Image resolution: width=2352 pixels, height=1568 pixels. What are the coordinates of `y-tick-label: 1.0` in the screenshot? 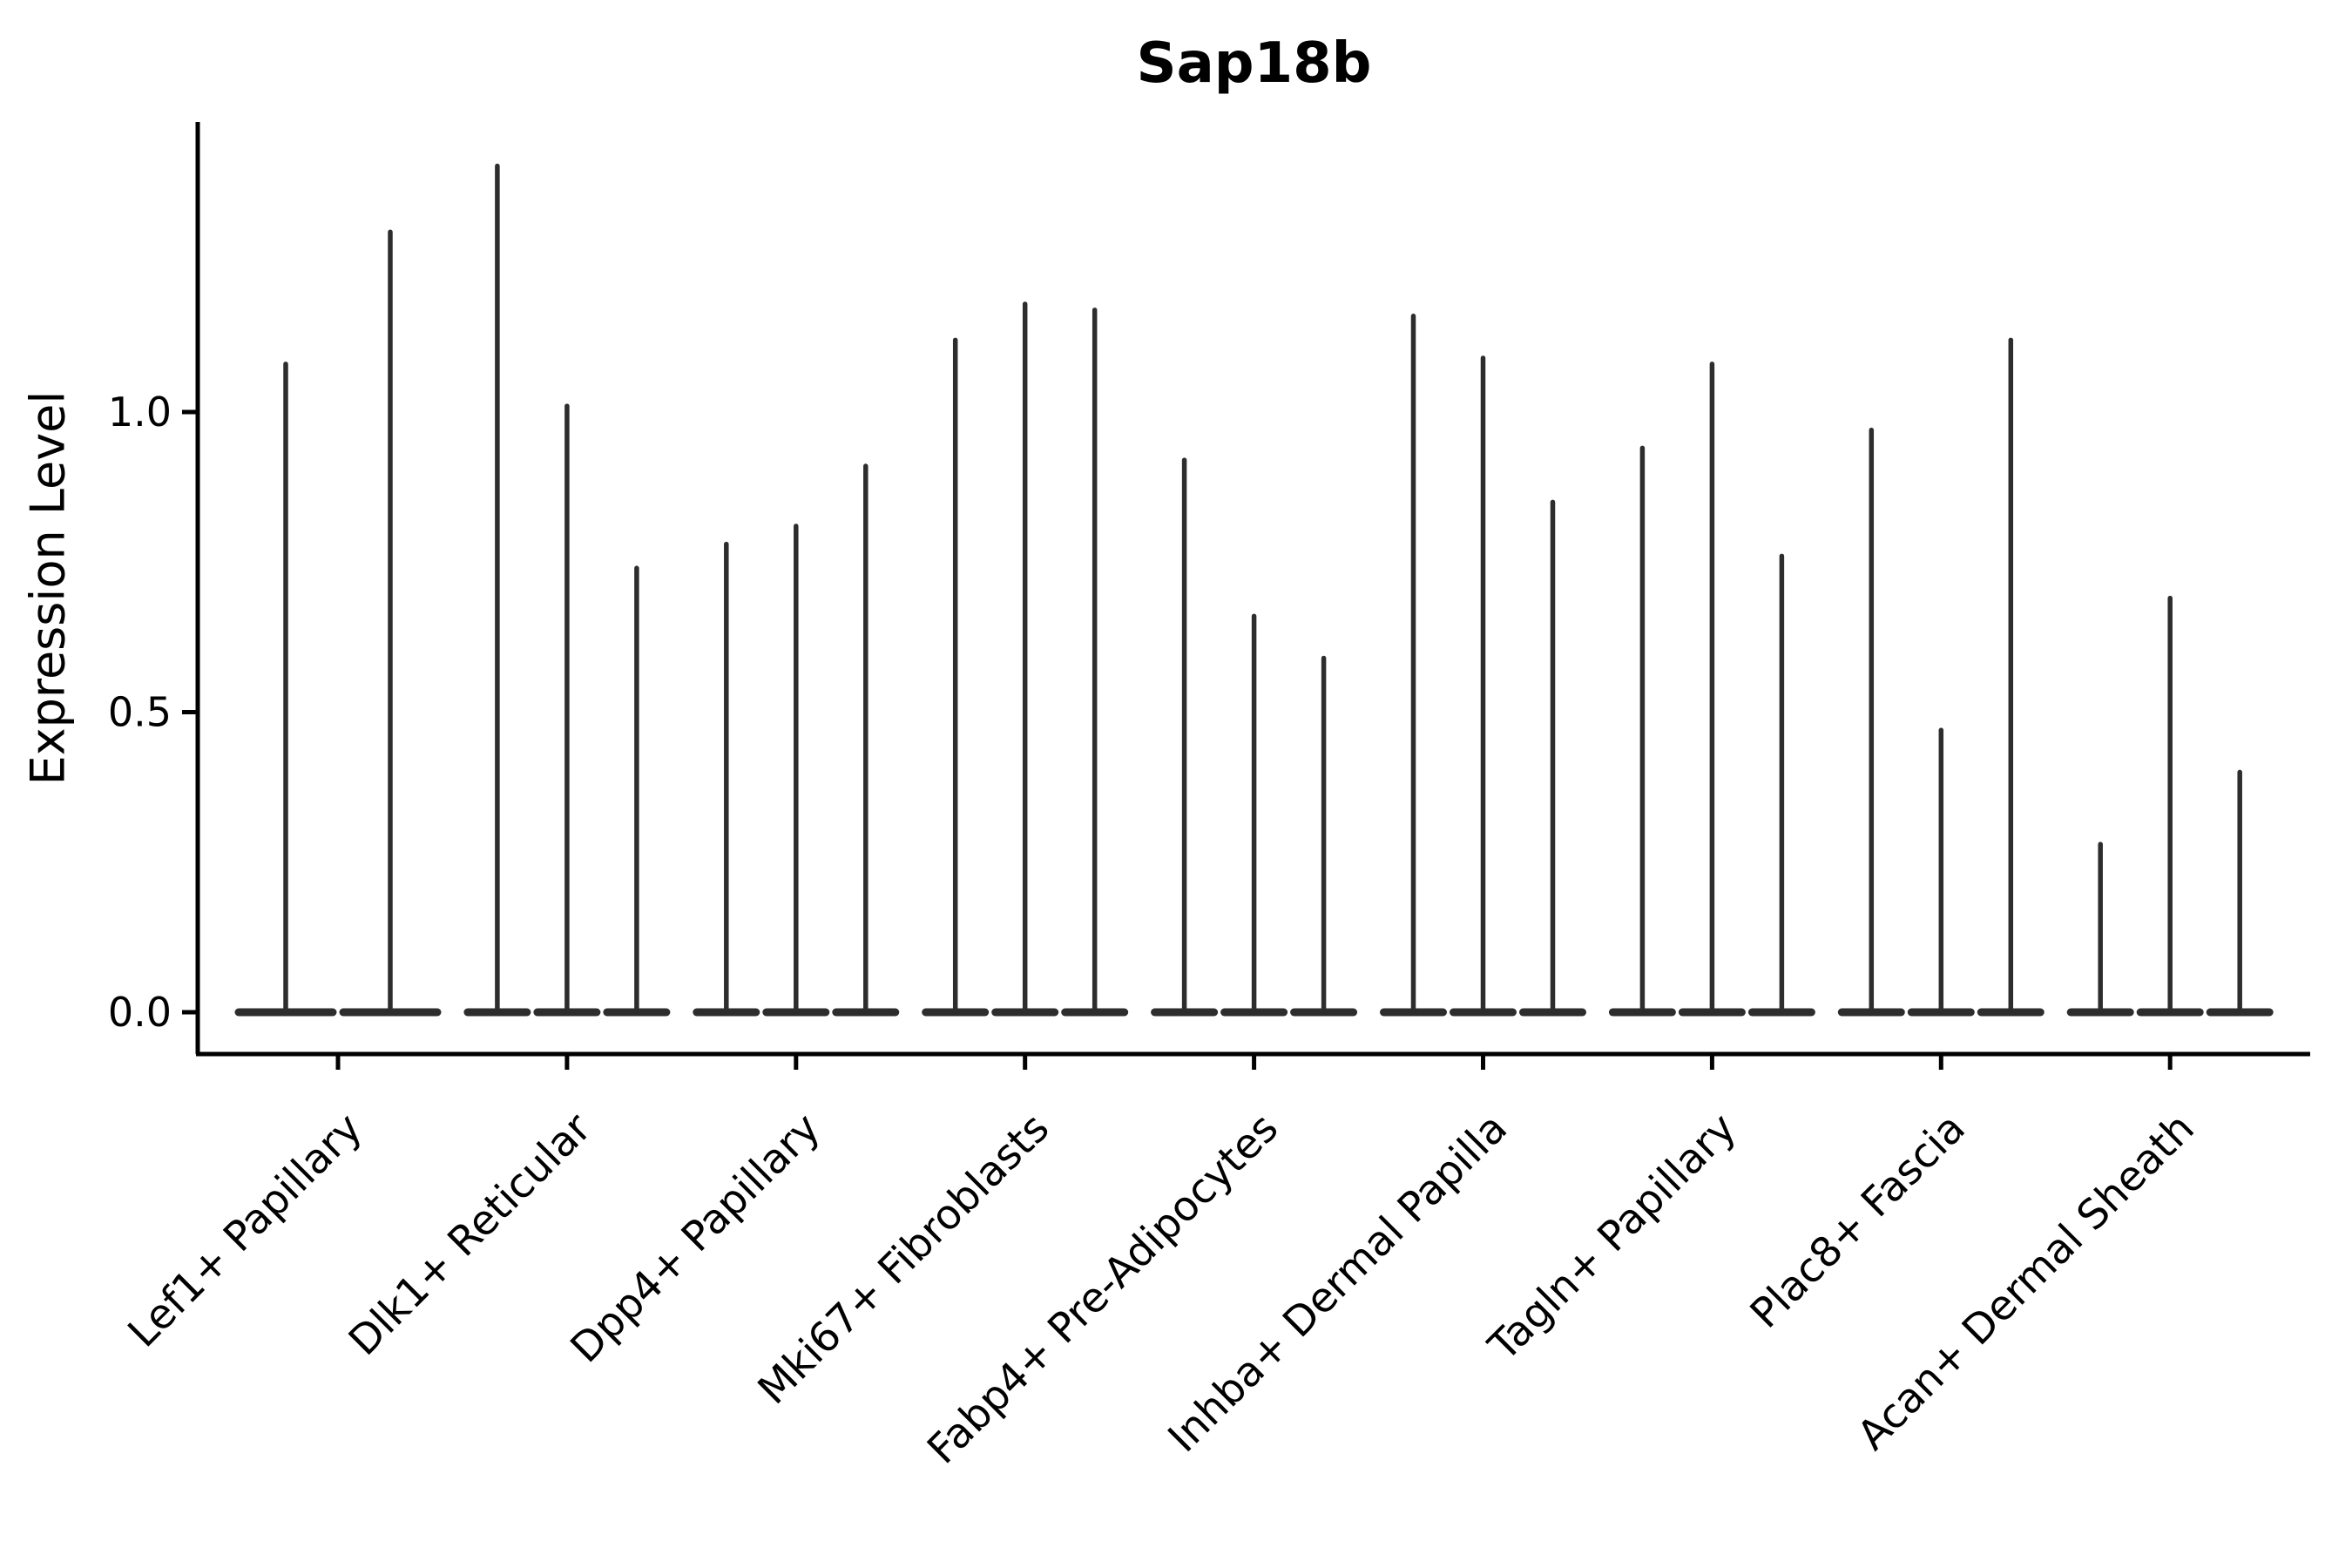 It's located at (140, 412).